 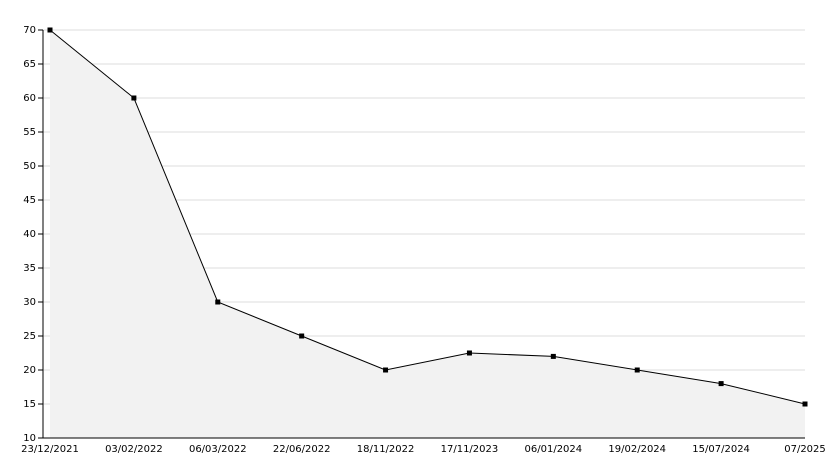 I want to click on x-tick-label: 15/07/2024, so click(x=721, y=449).